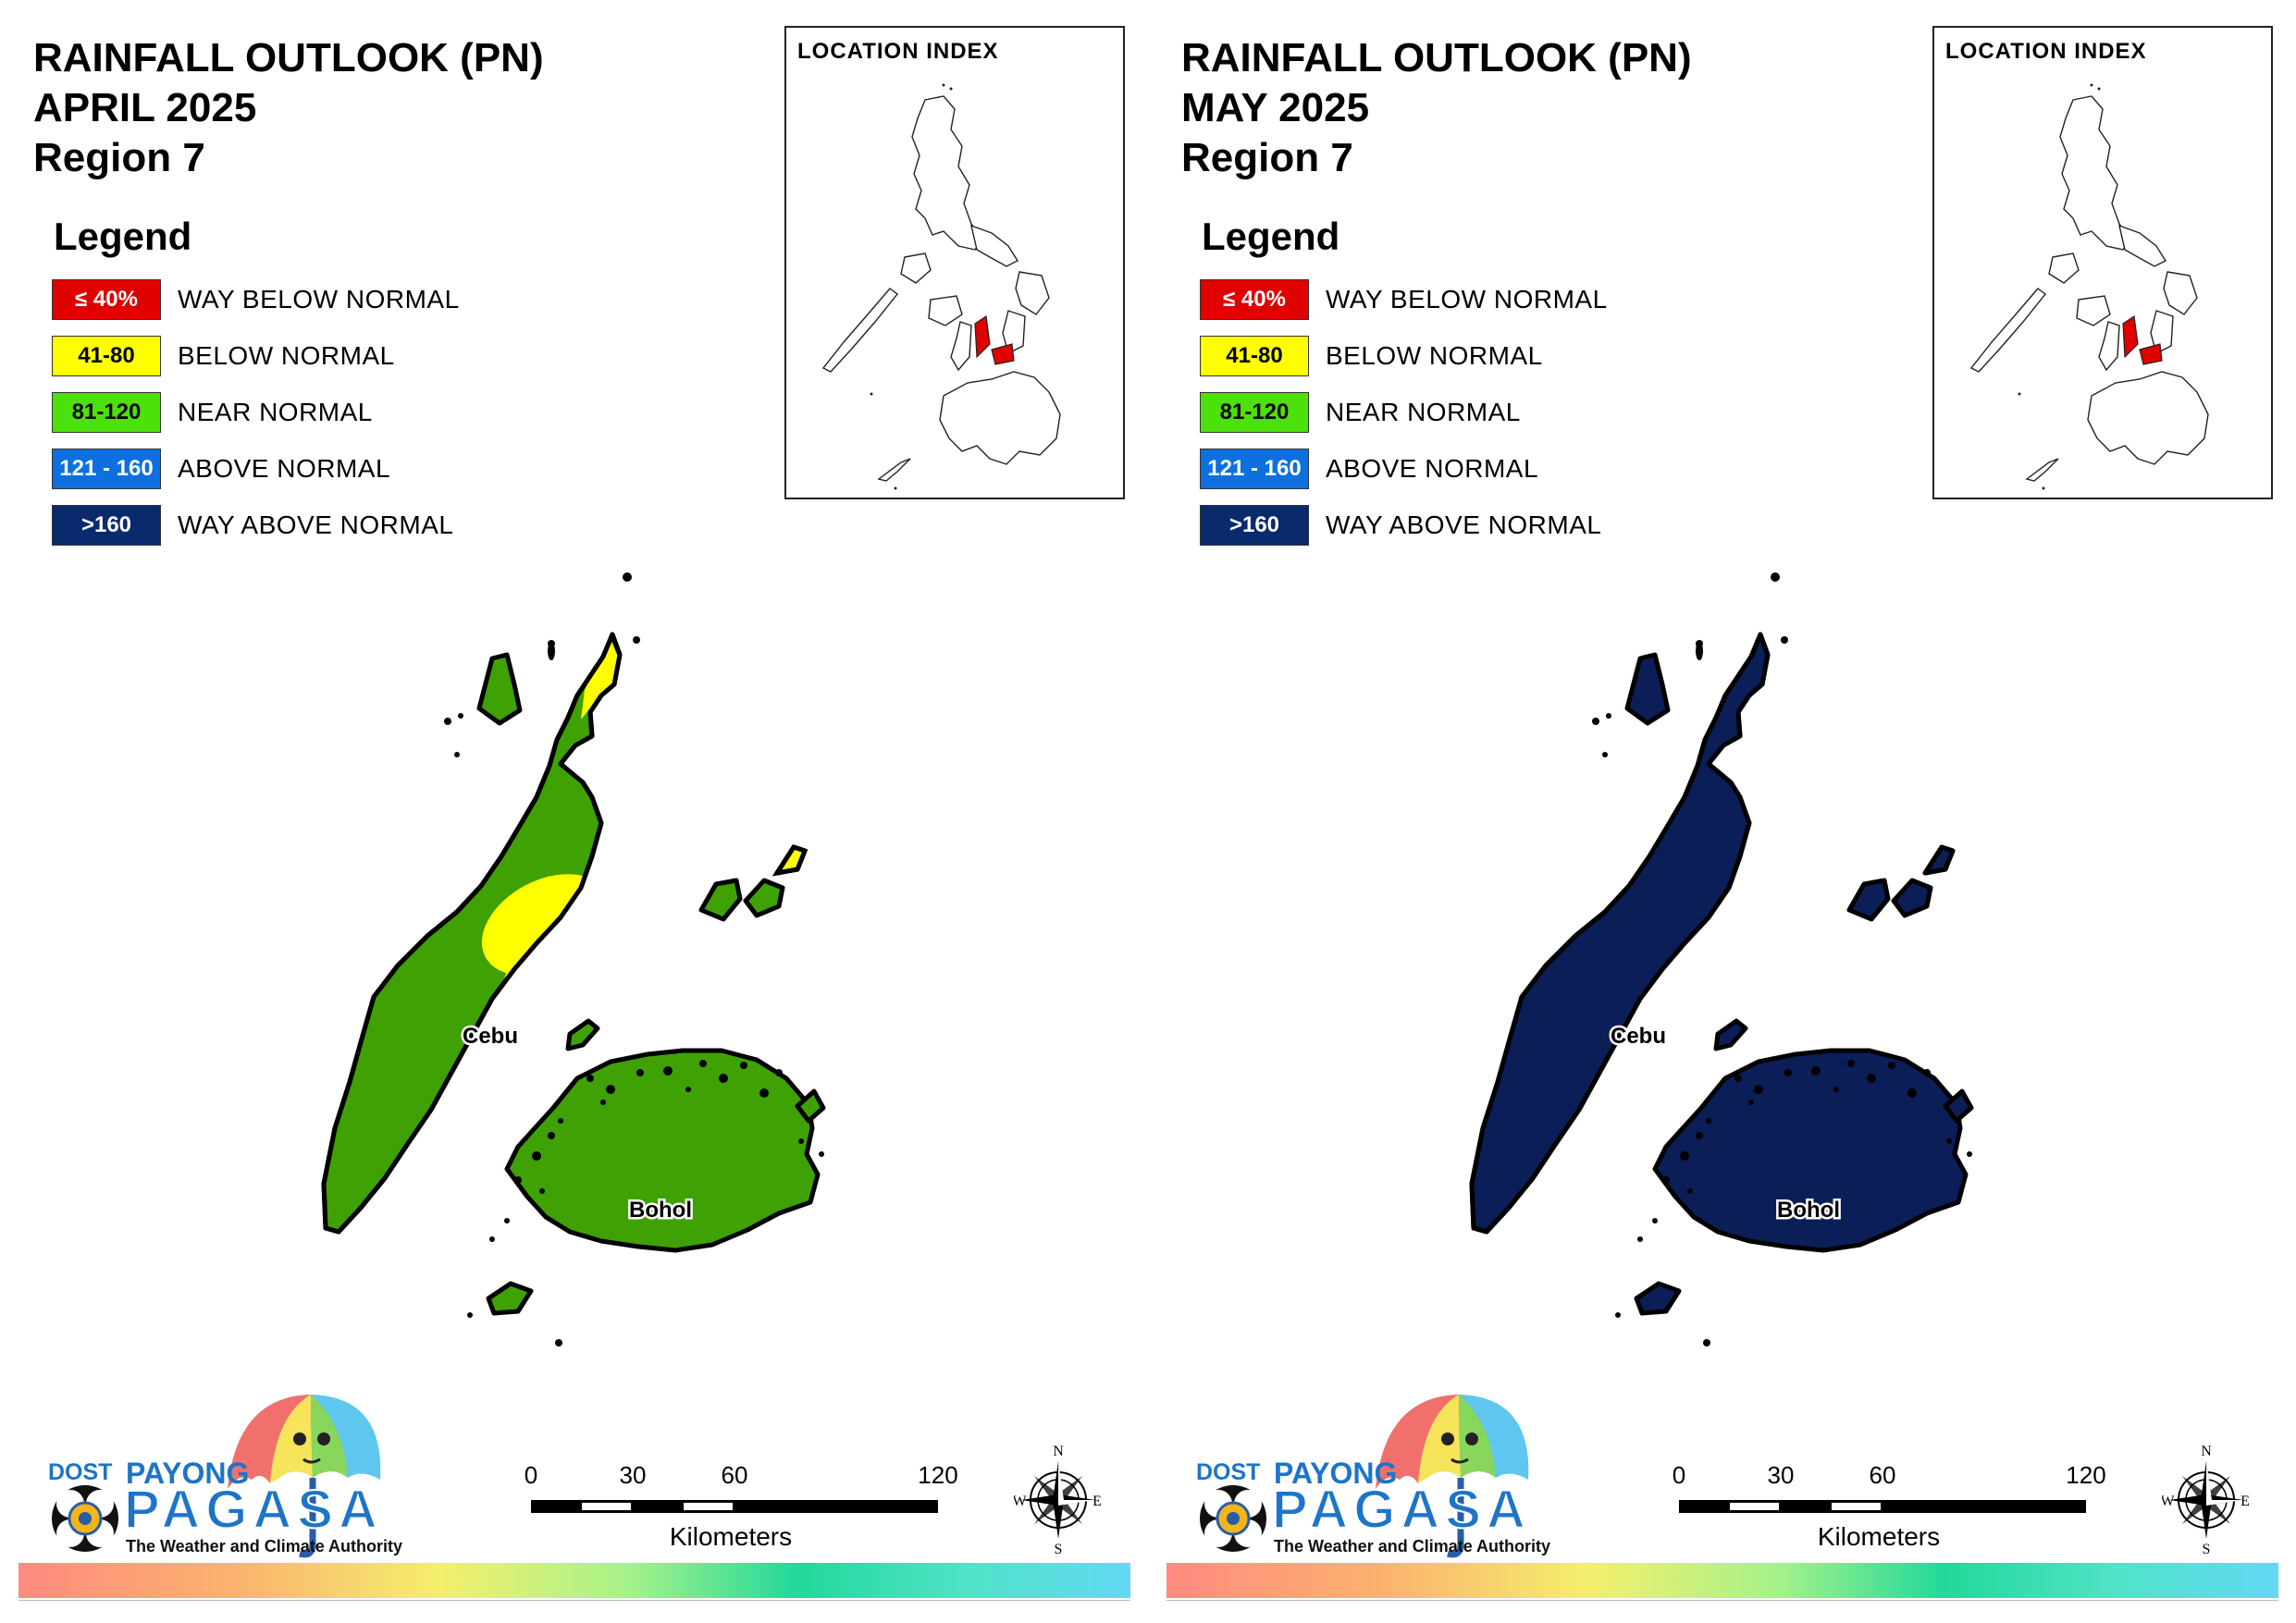 This screenshot has height=1623, width=2296. What do you see at coordinates (2089, 286) in the screenshot?
I see `philippines-outline-map` at bounding box center [2089, 286].